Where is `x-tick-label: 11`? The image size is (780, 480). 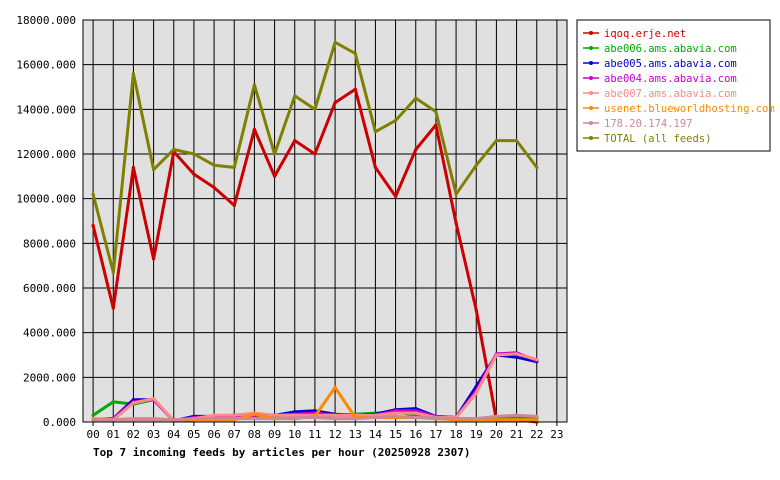
x-tick-label: 11 is located at coordinates (314, 434).